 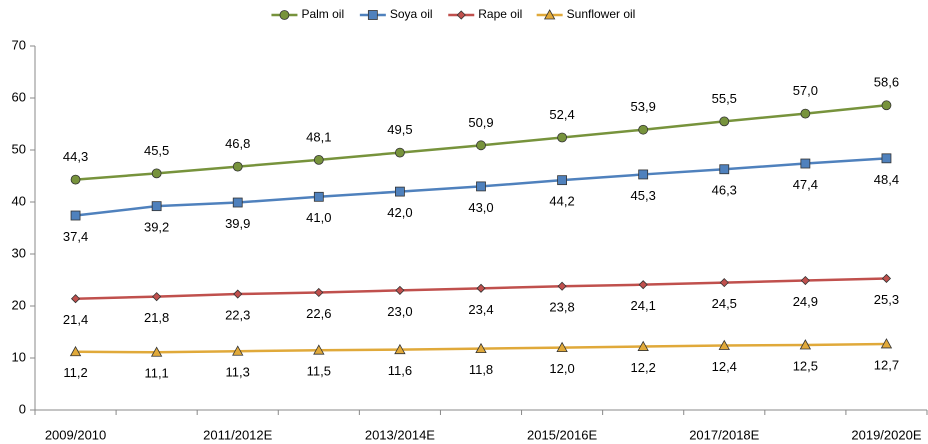 I want to click on data-label: 23,8, so click(x=561, y=307).